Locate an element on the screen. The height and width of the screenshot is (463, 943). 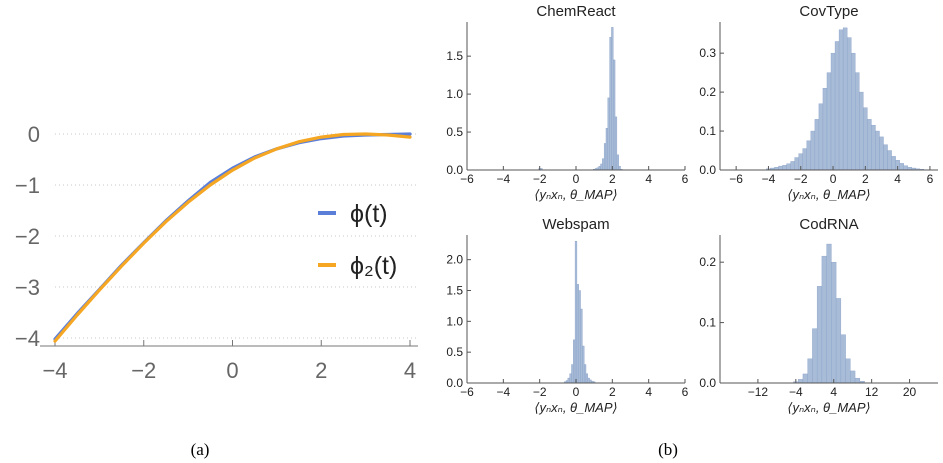
y-tick-label: −1 is located at coordinates (27, 185).